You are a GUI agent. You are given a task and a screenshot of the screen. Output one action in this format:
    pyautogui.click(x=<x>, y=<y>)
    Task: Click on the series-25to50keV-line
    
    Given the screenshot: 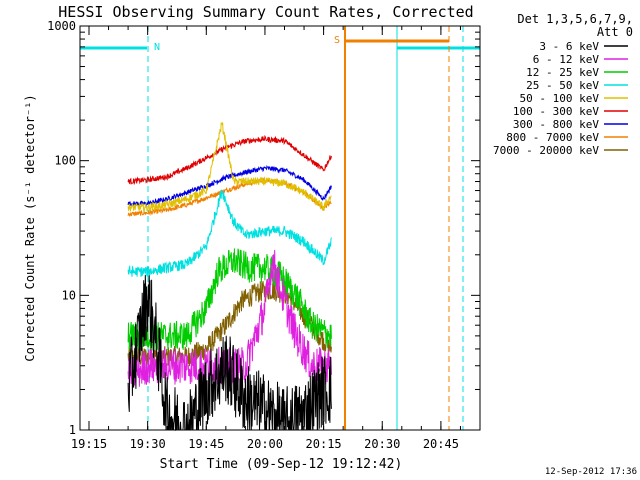 What is the action you would take?
    pyautogui.click(x=229, y=233)
    